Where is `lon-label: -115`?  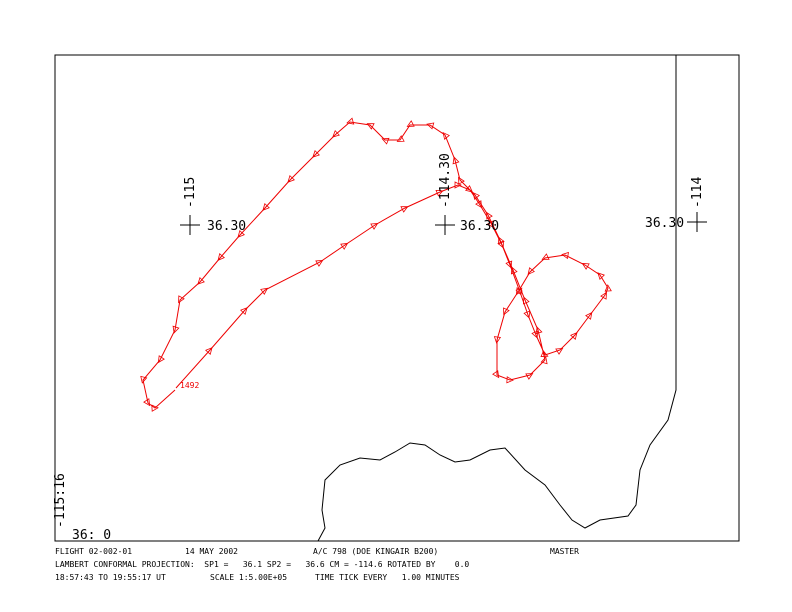
lon-label: -115 is located at coordinates (190, 192).